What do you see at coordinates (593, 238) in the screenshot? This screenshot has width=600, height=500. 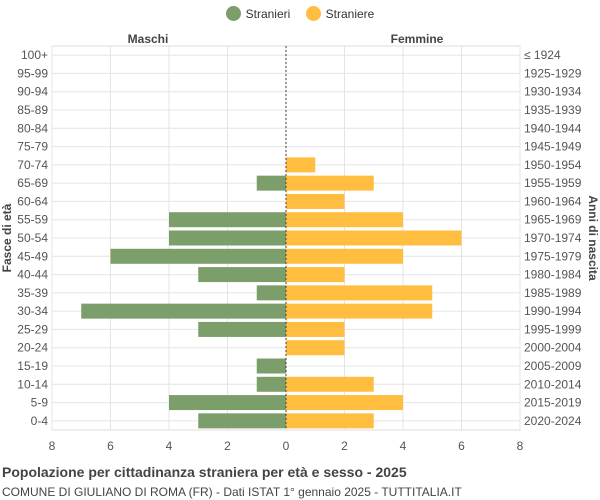 I see `y-axis-title-right: Anni di nascita` at bounding box center [593, 238].